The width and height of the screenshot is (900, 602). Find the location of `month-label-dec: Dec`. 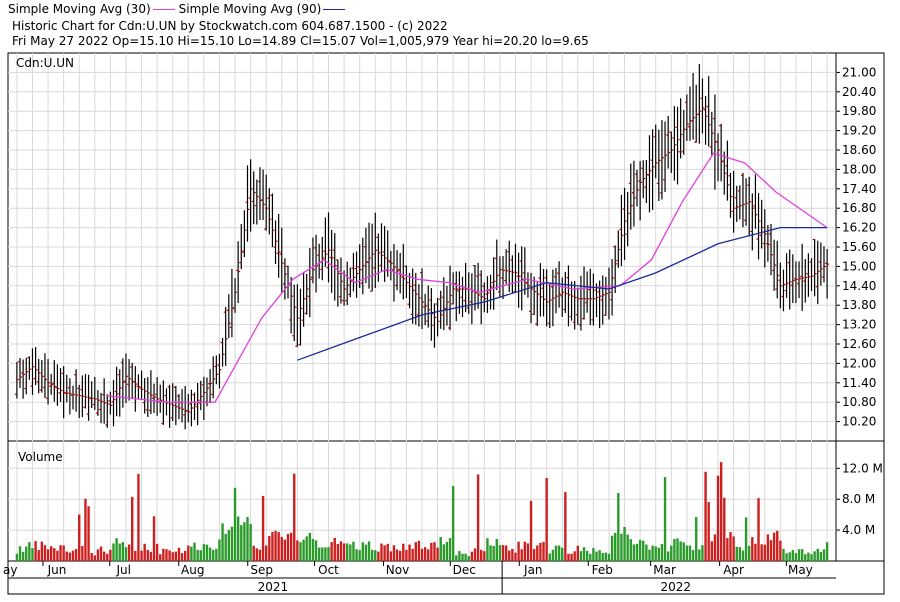

month-label-dec: Dec is located at coordinates (464, 570).